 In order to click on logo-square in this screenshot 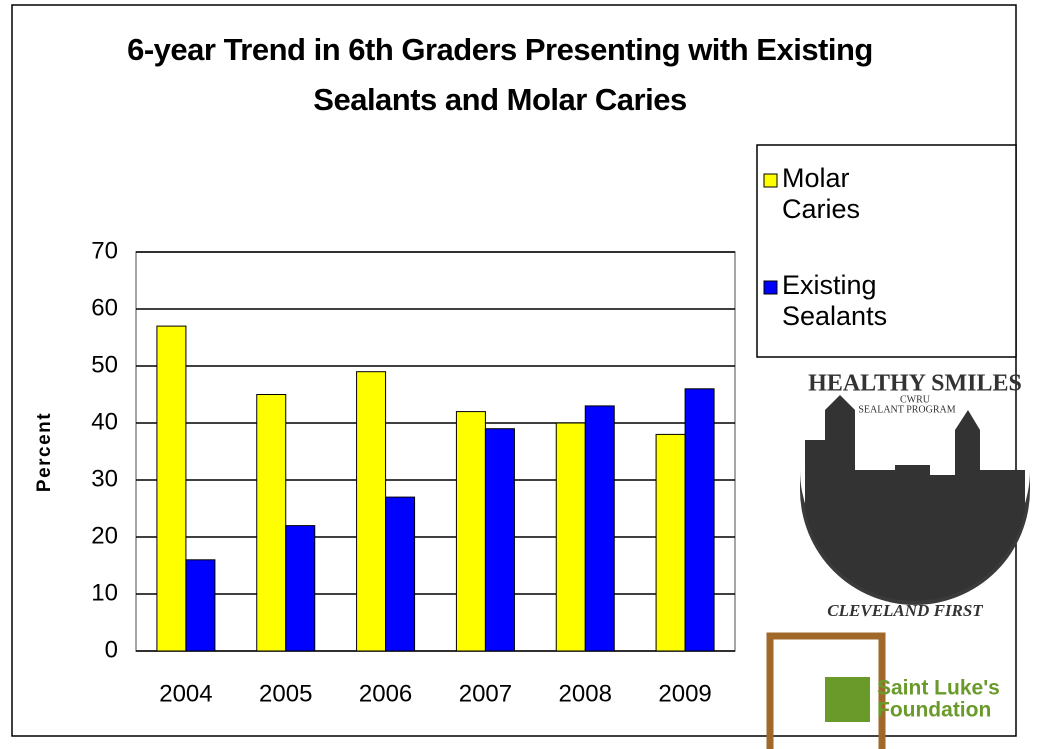, I will do `click(847, 699)`.